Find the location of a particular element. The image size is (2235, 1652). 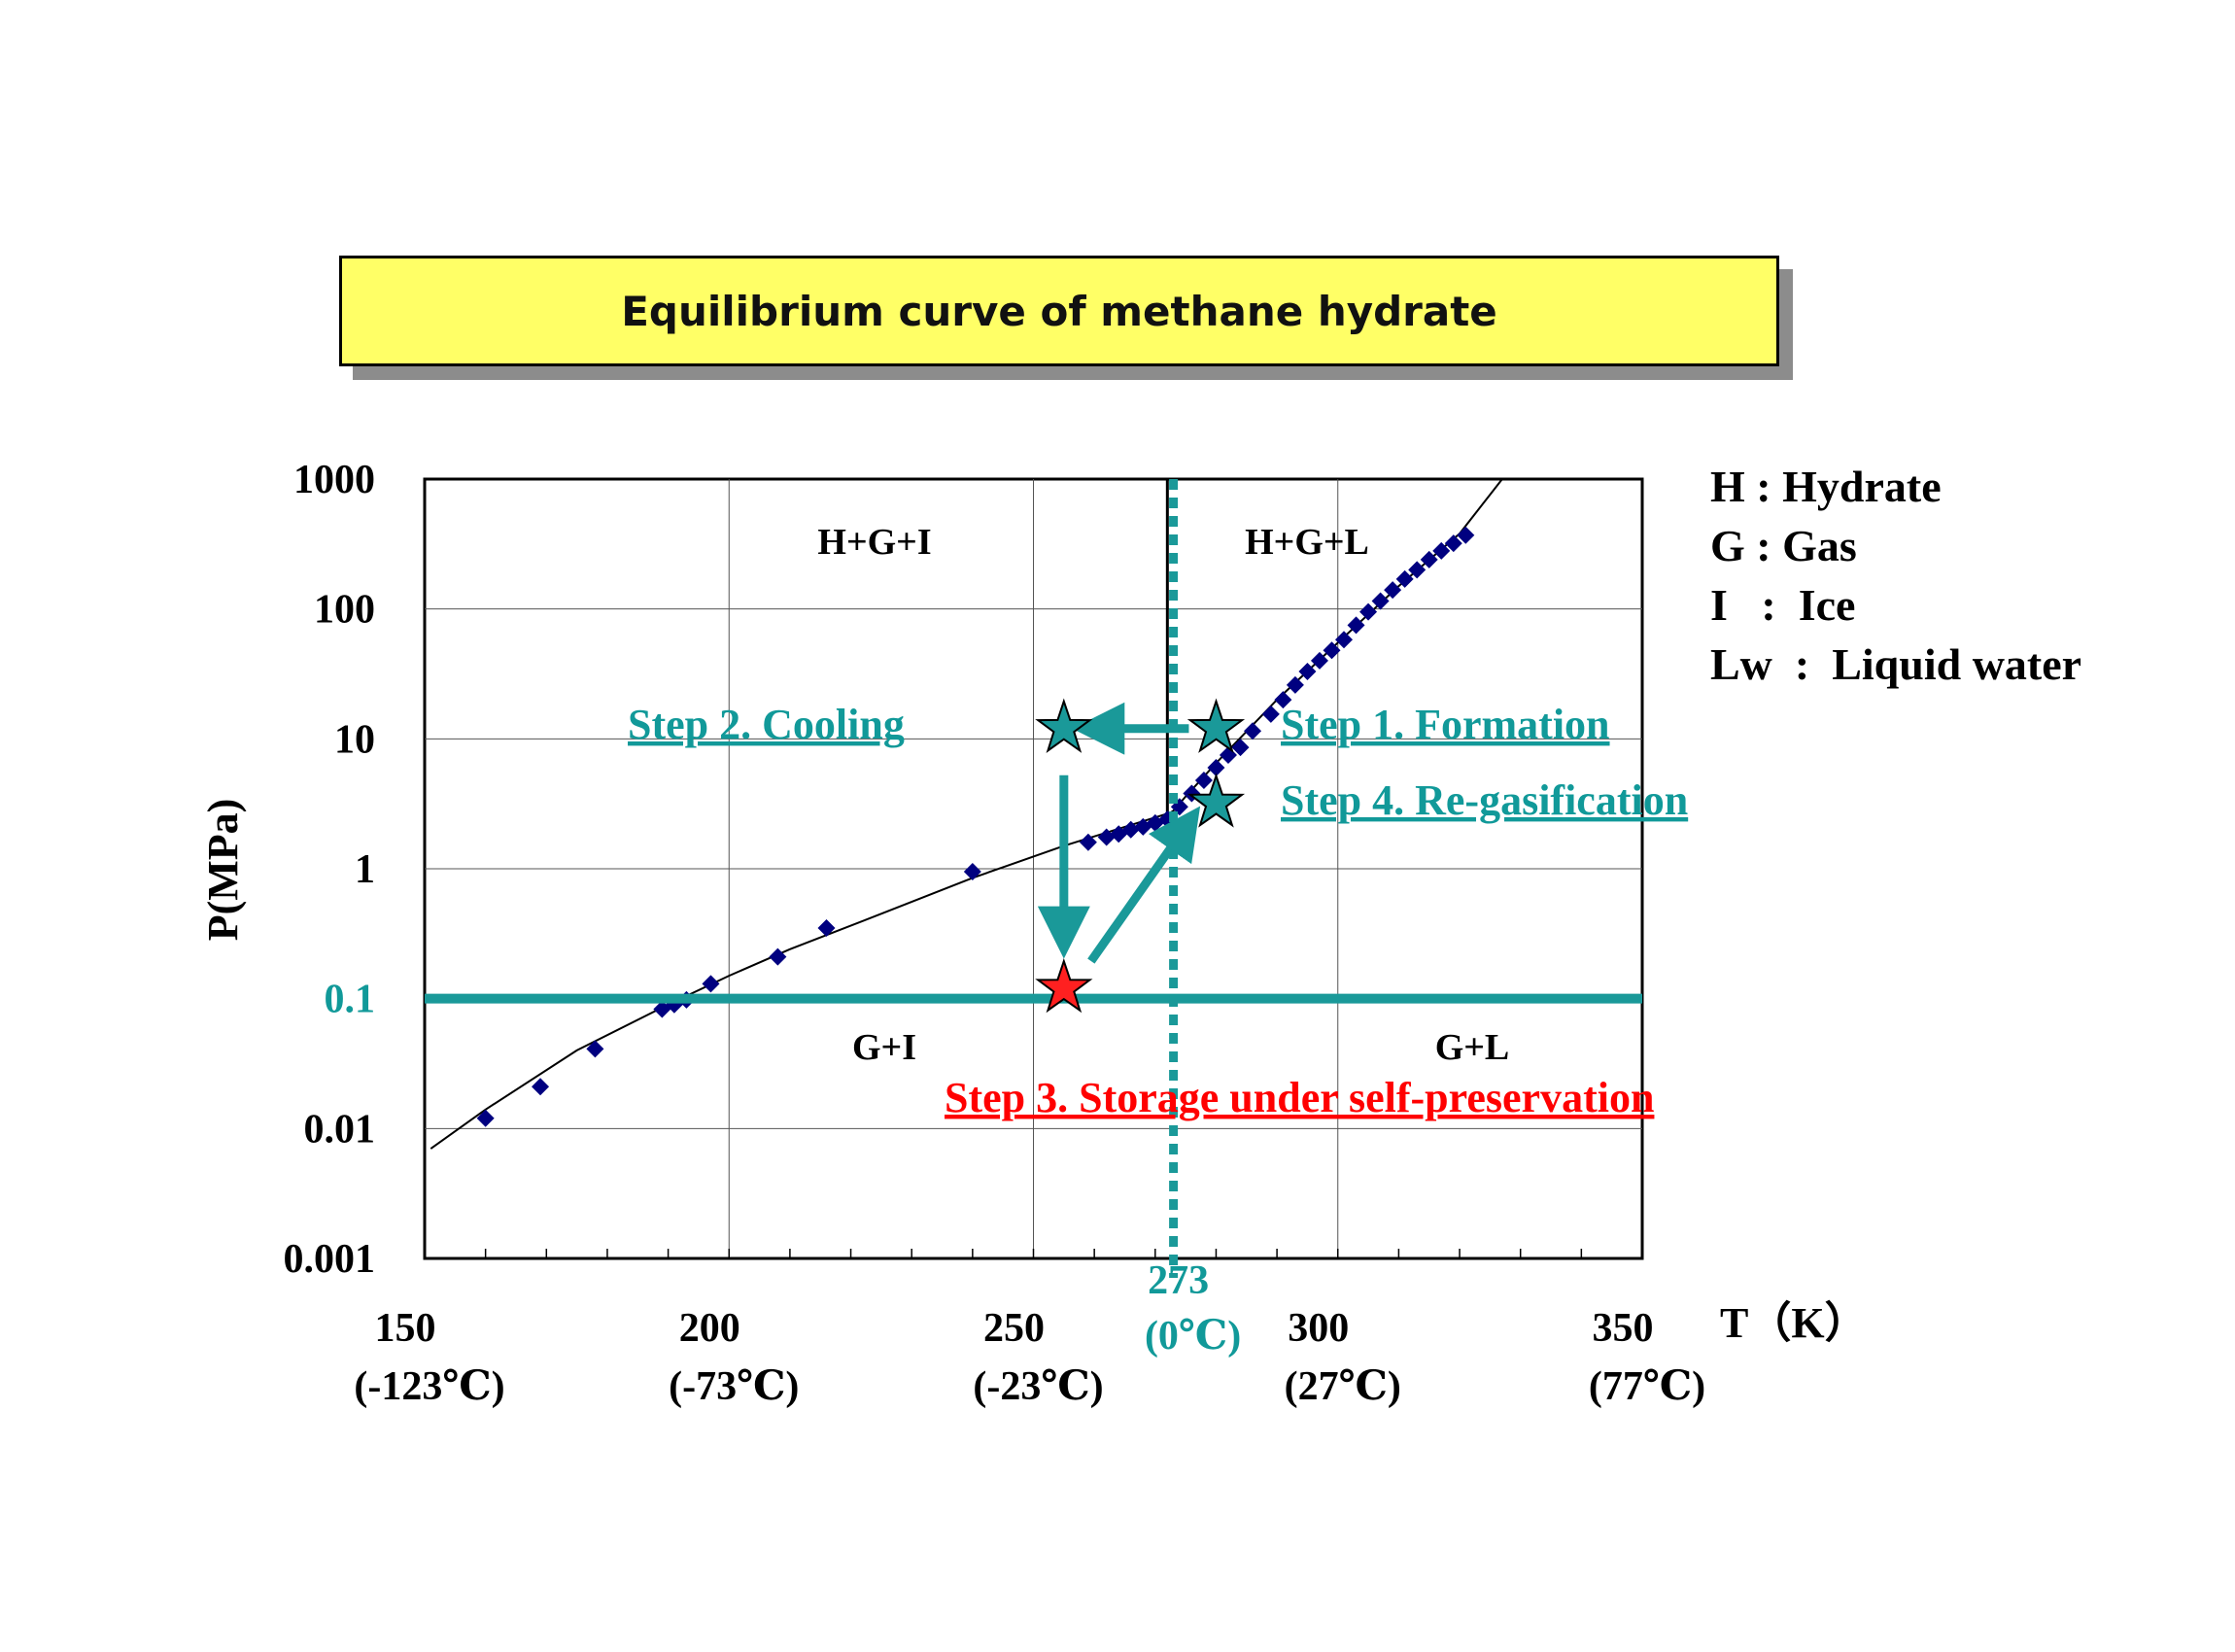

region-label: H+G+L is located at coordinates (1307, 542).